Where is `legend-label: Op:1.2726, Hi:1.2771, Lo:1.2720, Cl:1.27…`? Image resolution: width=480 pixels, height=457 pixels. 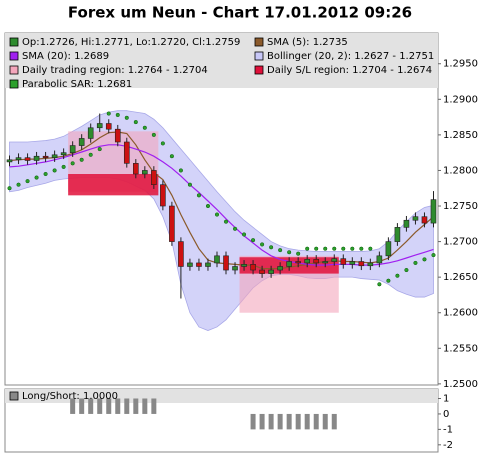
legend-label: Op:1.2726, Hi:1.2771, Lo:1.2720, Cl:1.27… is located at coordinates (131, 42).